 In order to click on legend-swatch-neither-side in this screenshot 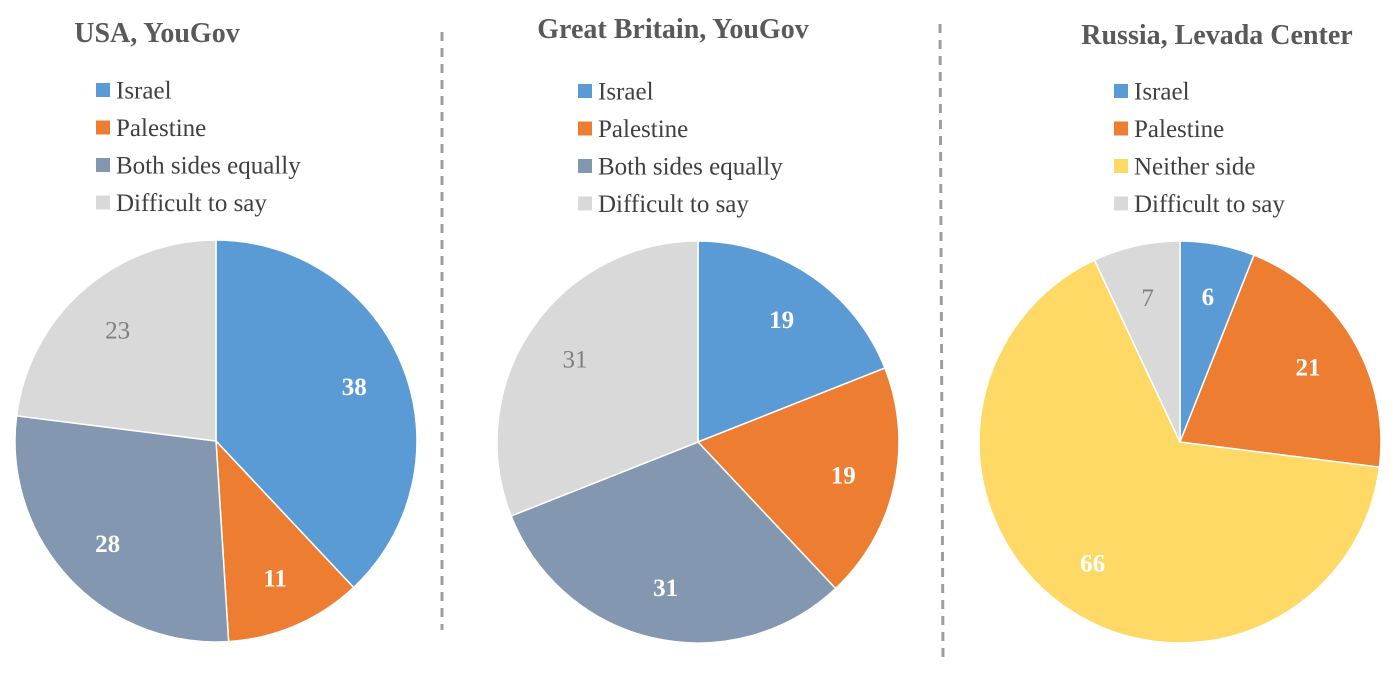, I will do `click(1121, 166)`.